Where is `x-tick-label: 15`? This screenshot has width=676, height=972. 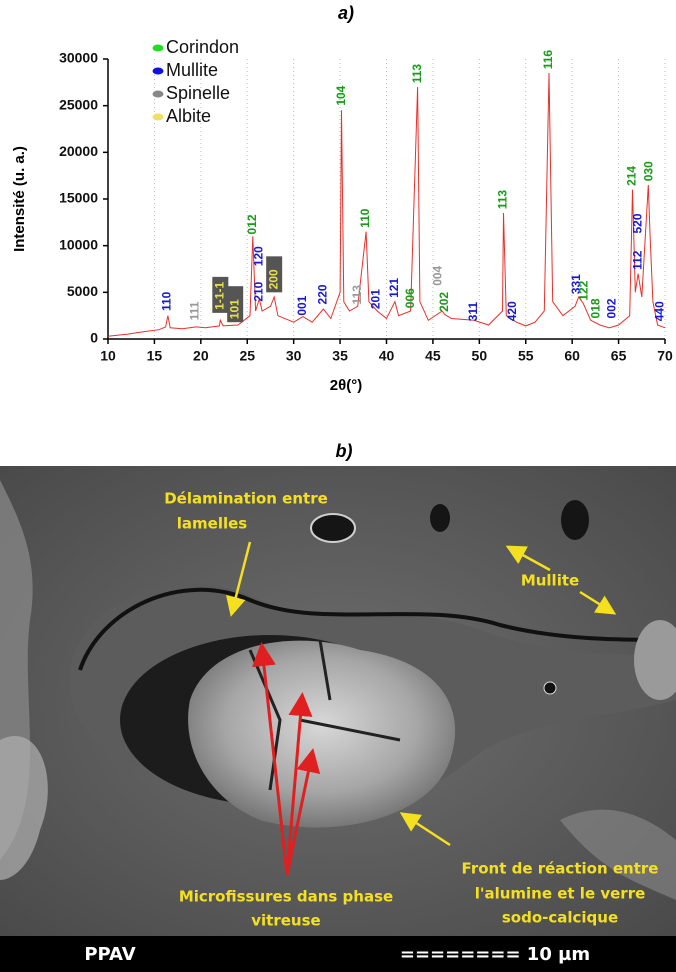
x-tick-label: 15 is located at coordinates (155, 356).